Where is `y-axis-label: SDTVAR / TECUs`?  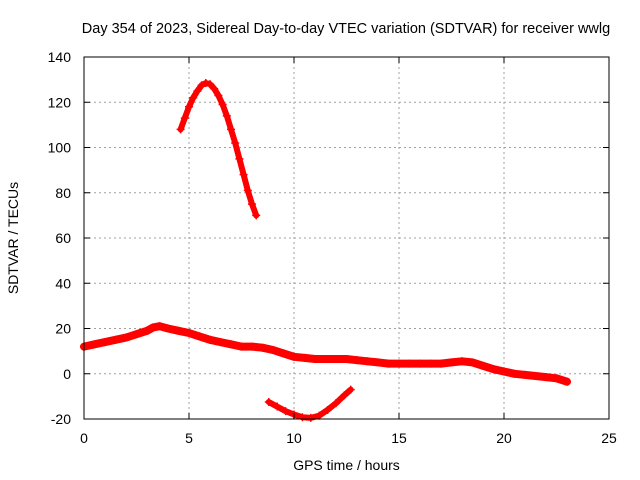
y-axis-label: SDTVAR / TECUs is located at coordinates (13, 238).